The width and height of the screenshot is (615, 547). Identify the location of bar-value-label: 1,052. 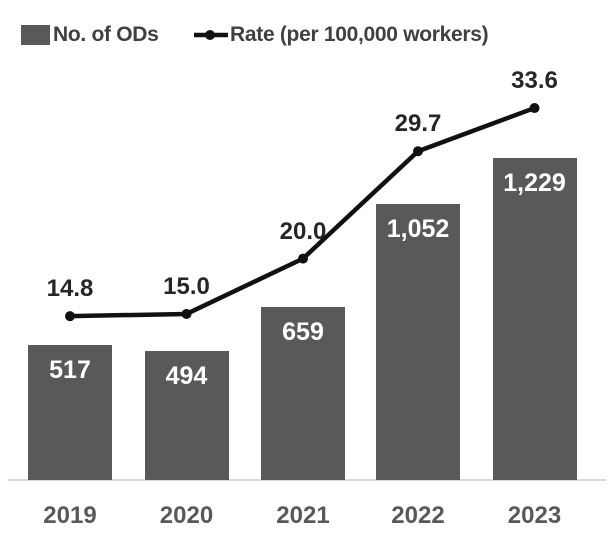
(418, 229).